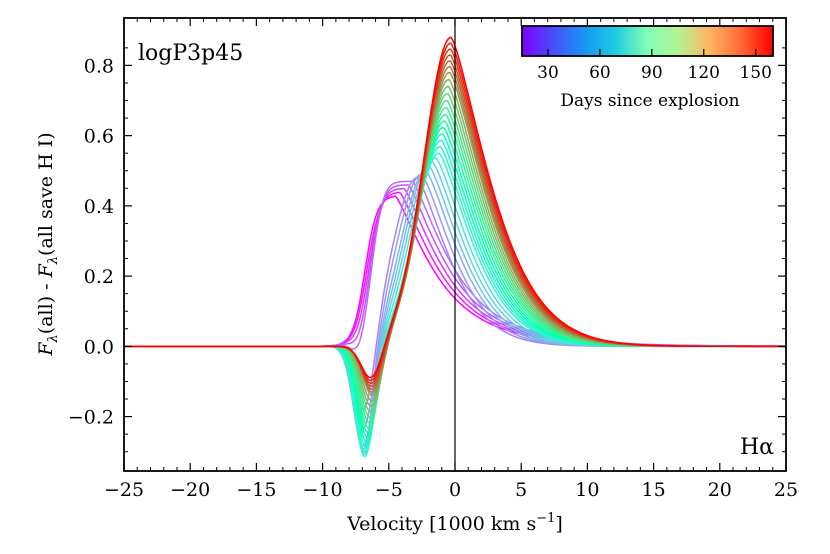  Describe the element at coordinates (441, 524) in the screenshot. I see `x-axis-label-main: Velocity [1000 km s` at that location.